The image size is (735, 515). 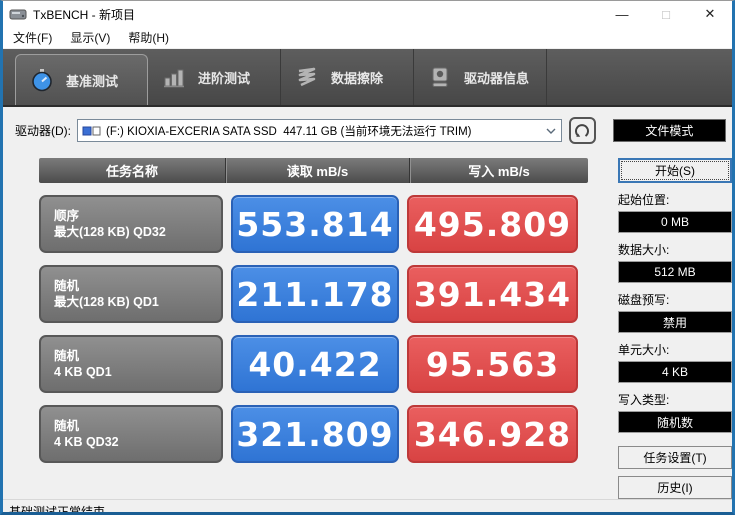 I want to click on tab-label: 进阶测试, so click(x=224, y=78).